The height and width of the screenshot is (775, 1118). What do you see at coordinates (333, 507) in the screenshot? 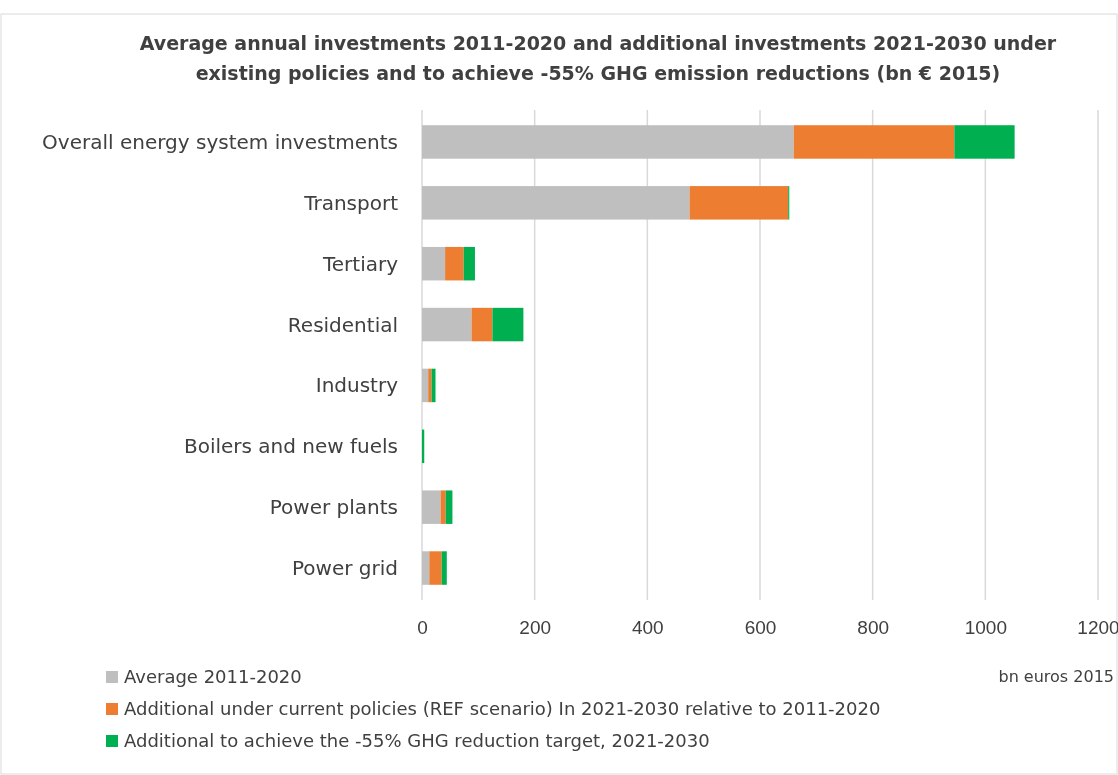
I see `y-tick-label: Power plants` at bounding box center [333, 507].